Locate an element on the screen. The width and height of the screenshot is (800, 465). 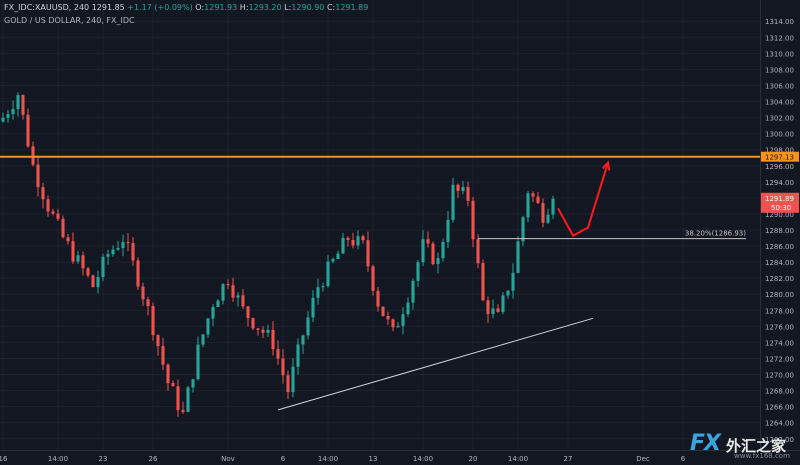
high-label: H: is located at coordinates (244, 7).